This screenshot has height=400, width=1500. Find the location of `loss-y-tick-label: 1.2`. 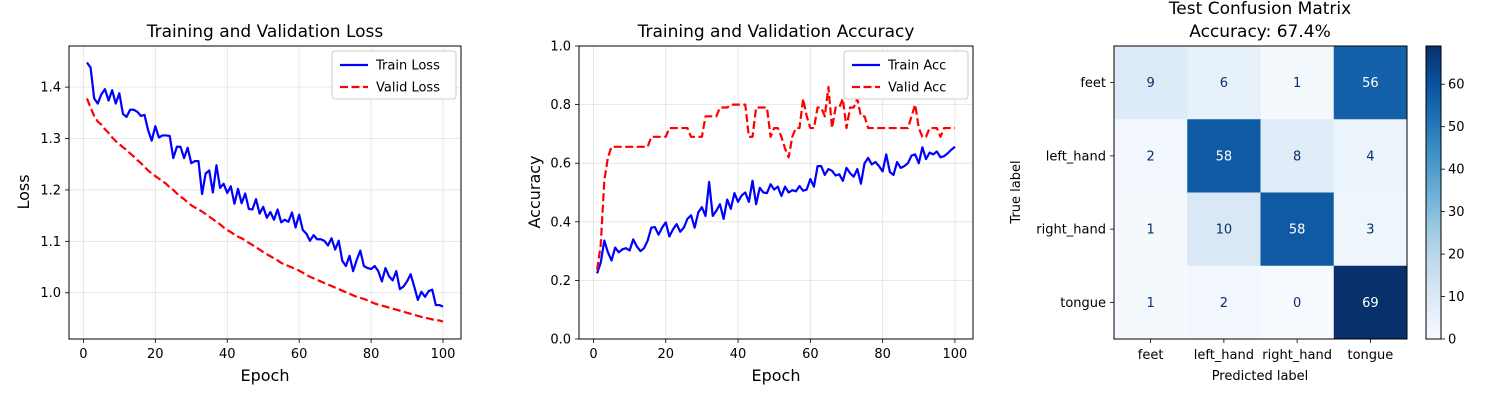

loss-y-tick-label: 1.2 is located at coordinates (50, 190).